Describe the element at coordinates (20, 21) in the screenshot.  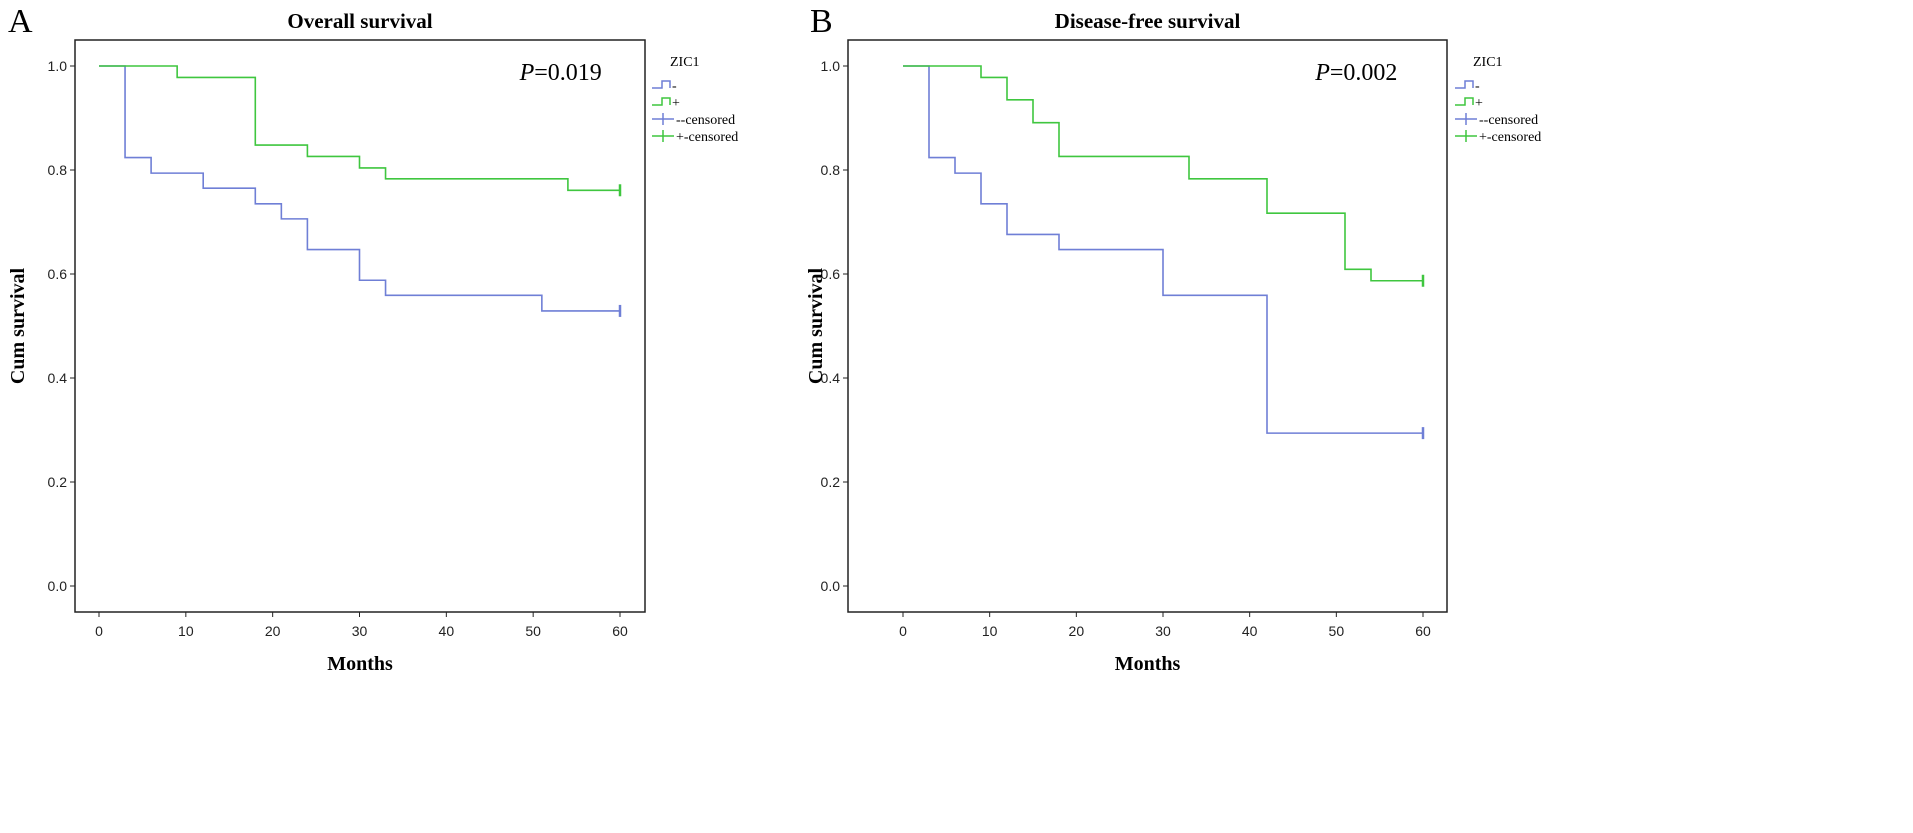
I see `panel-label: A` at that location.